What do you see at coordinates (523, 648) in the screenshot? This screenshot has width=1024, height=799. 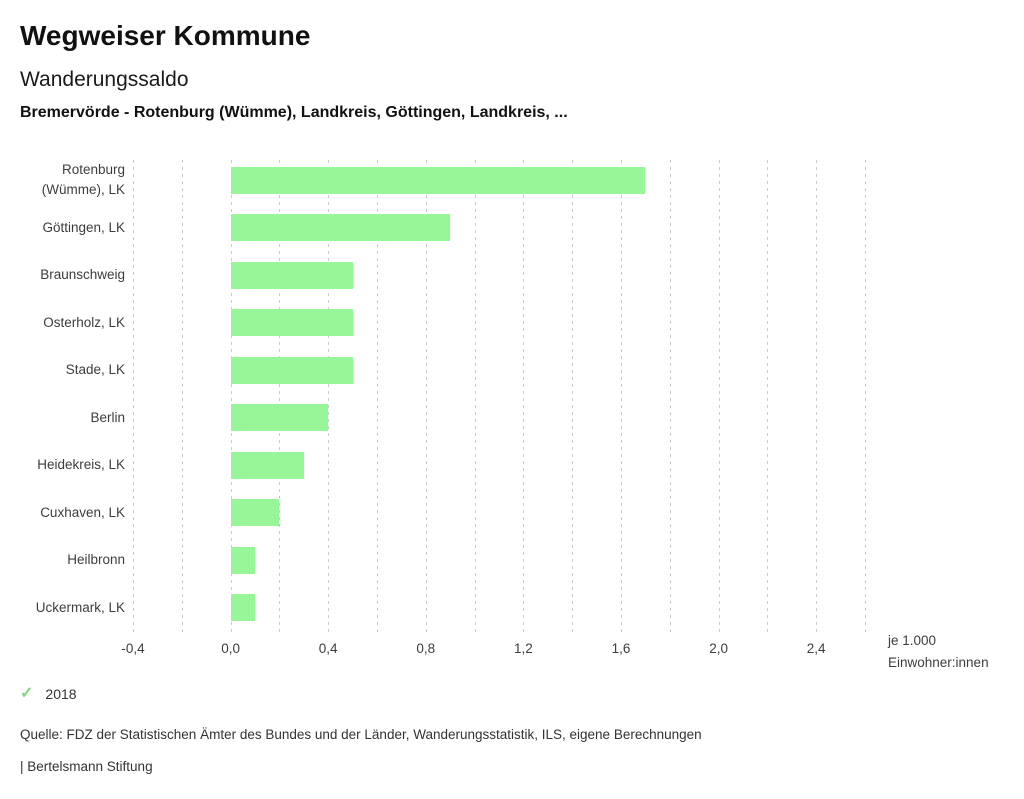 I see `x-tick-label: 1,2` at bounding box center [523, 648].